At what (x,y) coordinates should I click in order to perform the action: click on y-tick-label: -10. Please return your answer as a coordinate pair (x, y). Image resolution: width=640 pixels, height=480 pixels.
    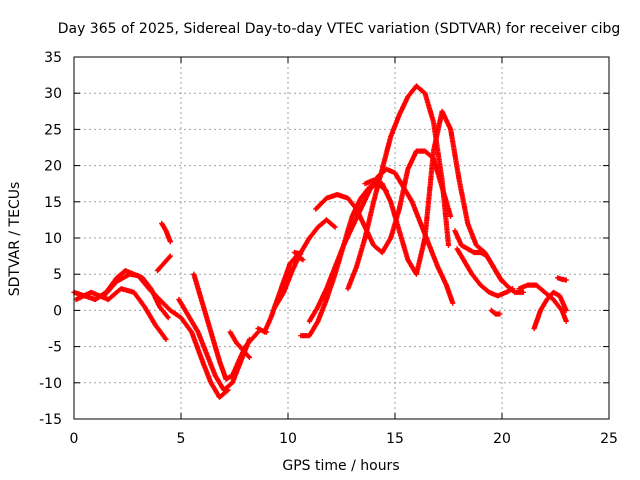
    Looking at the image, I should click on (50, 384).